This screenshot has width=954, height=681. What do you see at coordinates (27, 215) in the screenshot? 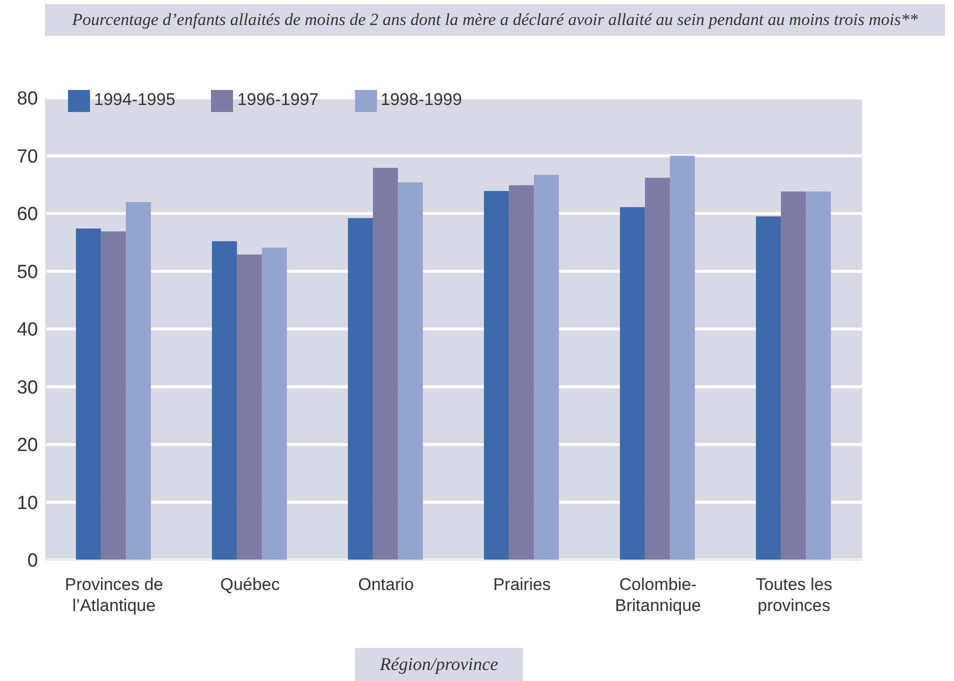
I see `y-tick-label: 60` at bounding box center [27, 215].